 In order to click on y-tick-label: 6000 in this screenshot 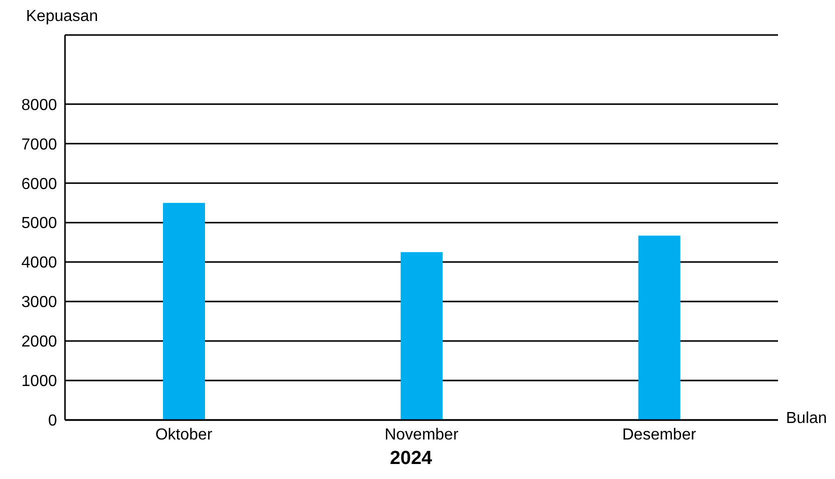, I will do `click(39, 184)`.